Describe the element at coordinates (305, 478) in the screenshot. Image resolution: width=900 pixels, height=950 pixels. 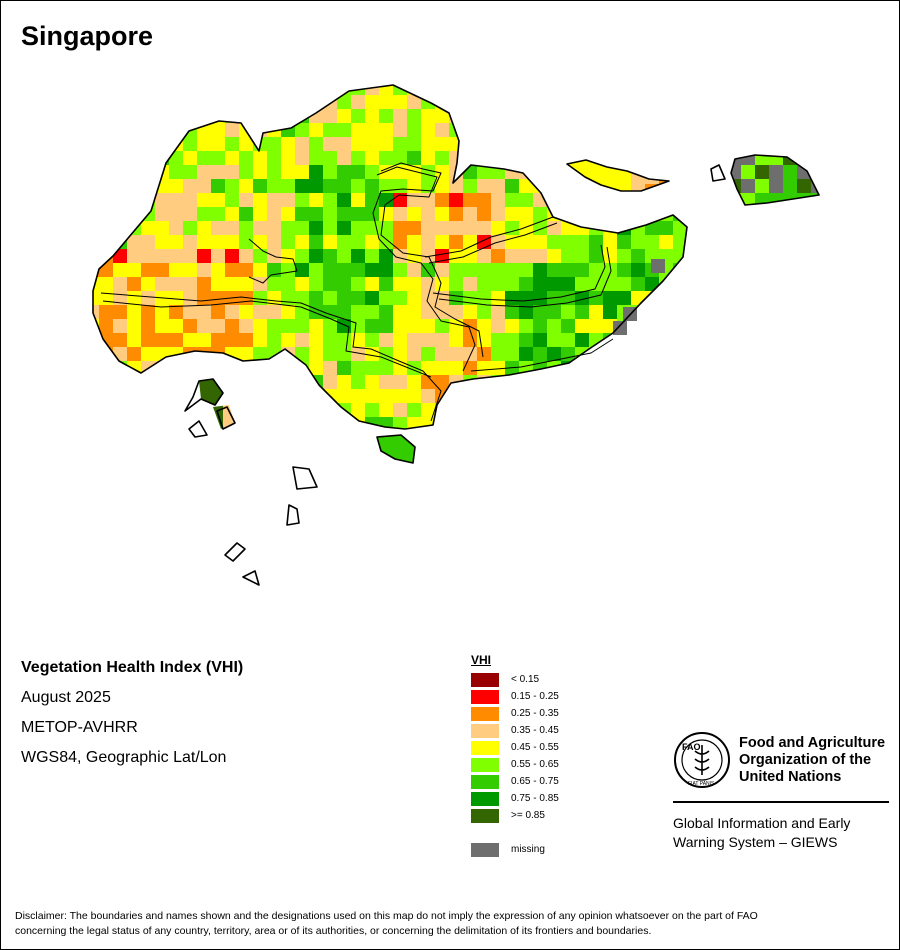
I see `islet-outline` at that location.